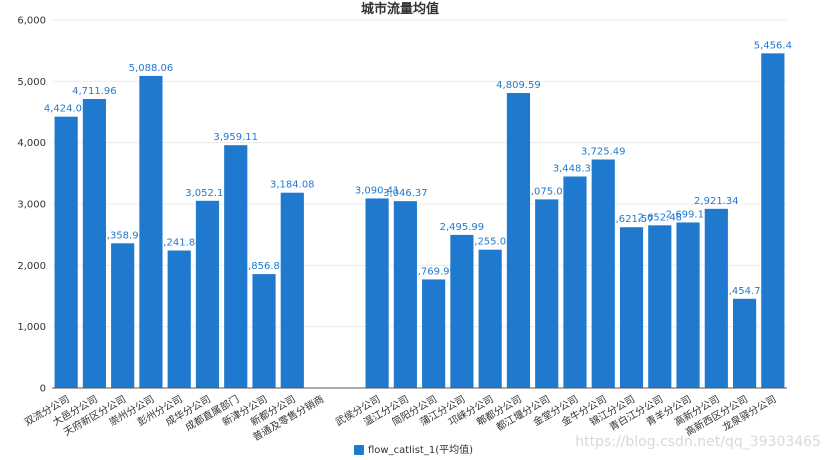 The image size is (831, 460). Describe the element at coordinates (122, 235) in the screenshot. I see `data-label: 2,358.96` at that location.